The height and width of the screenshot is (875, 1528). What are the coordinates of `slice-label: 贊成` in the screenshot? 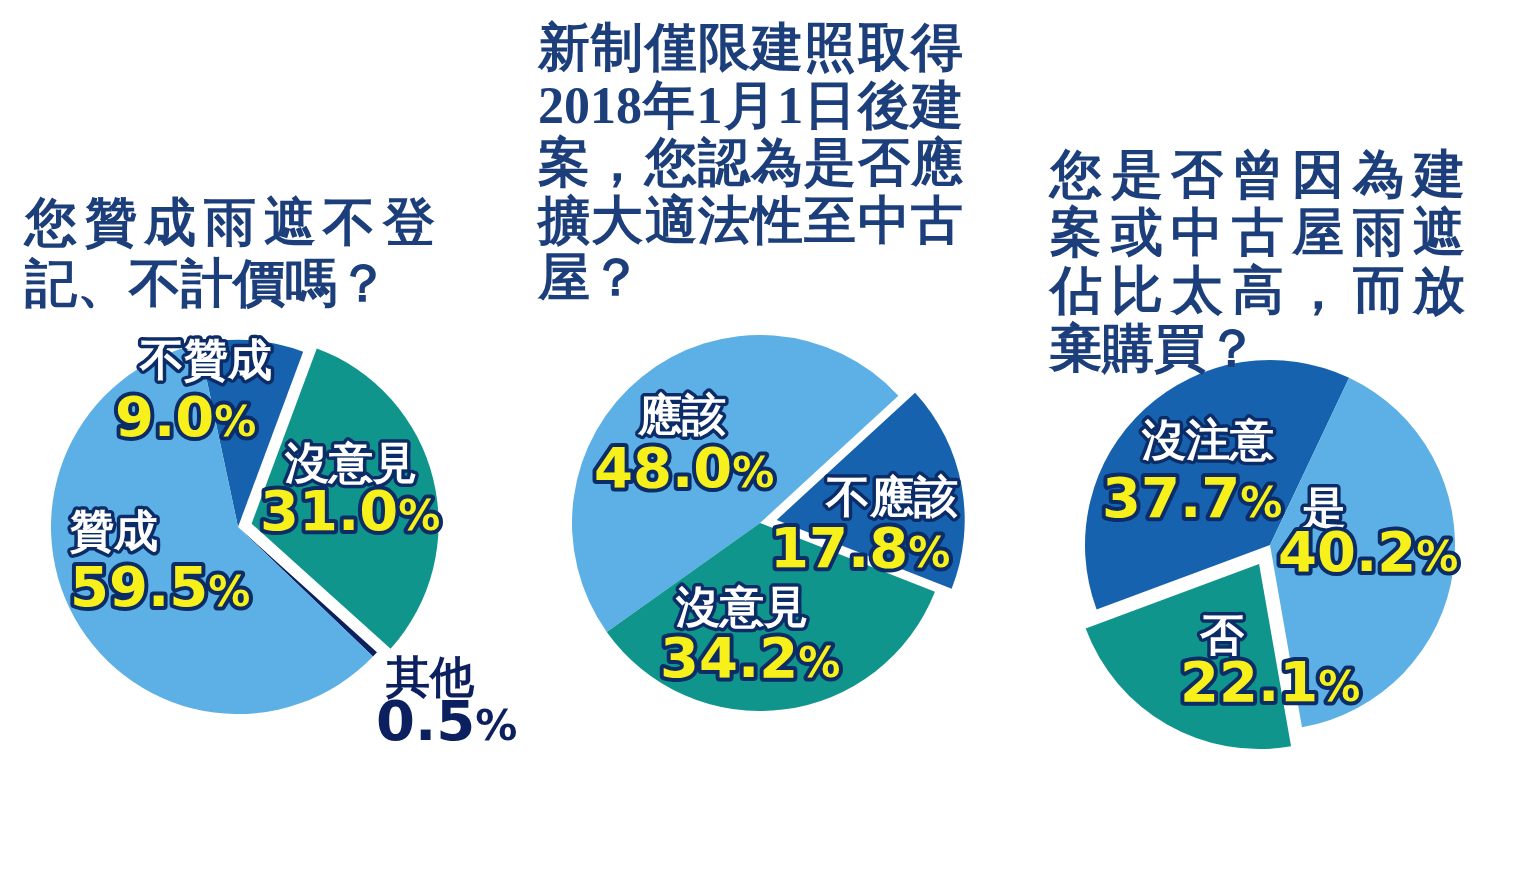 It's located at (113, 530).